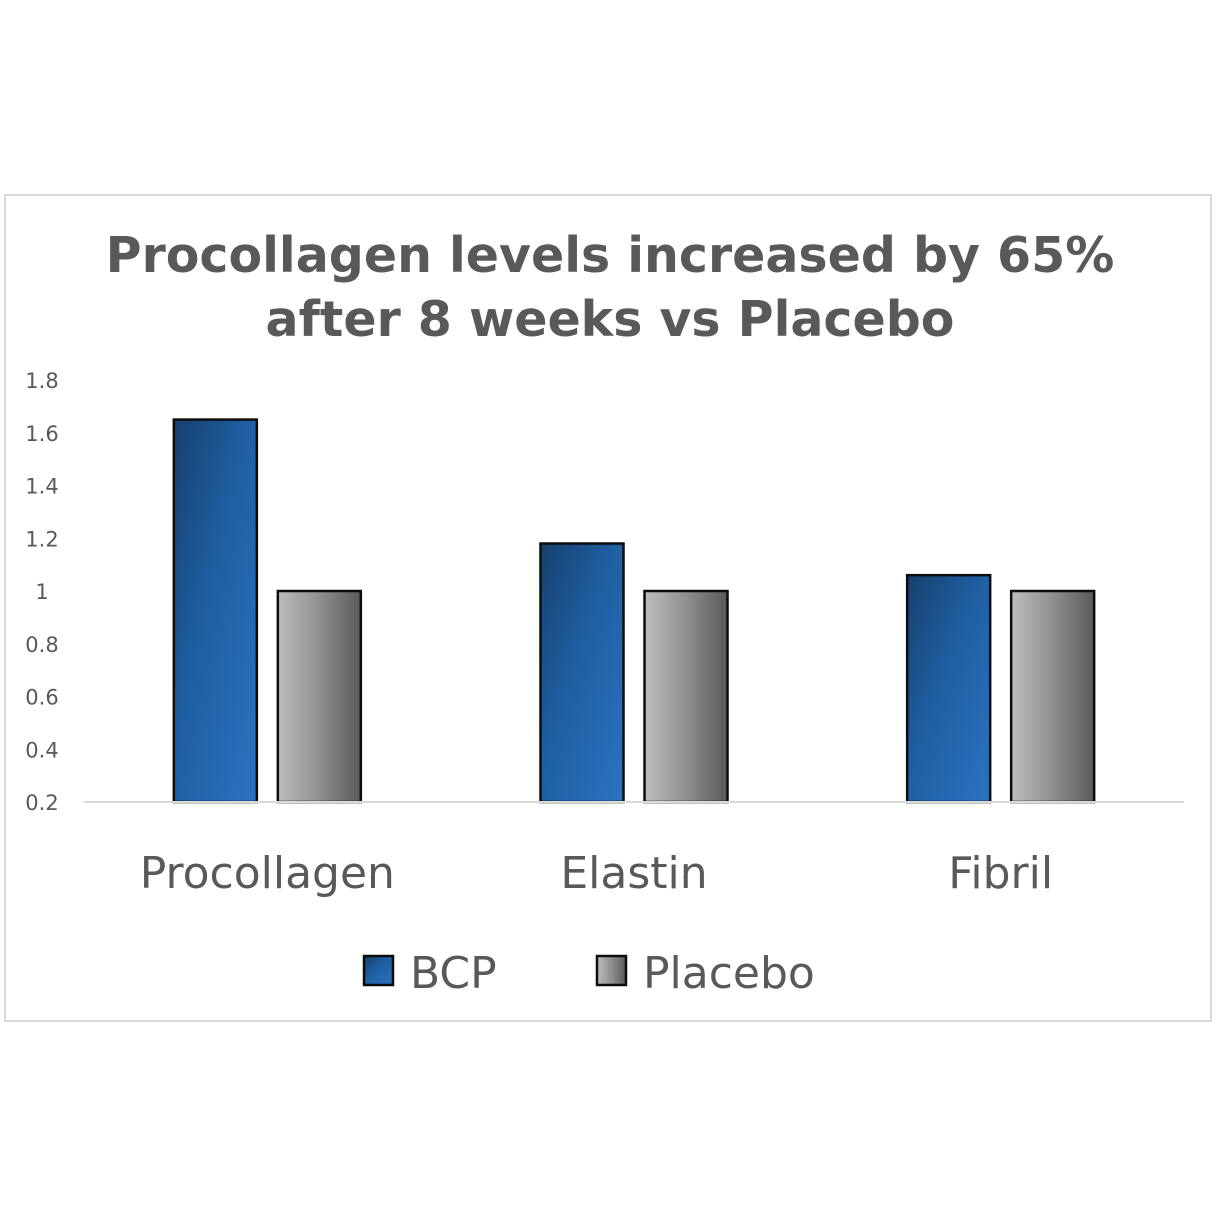 The image size is (1218, 1218). I want to click on y-tick-label: 0.6, so click(41, 698).